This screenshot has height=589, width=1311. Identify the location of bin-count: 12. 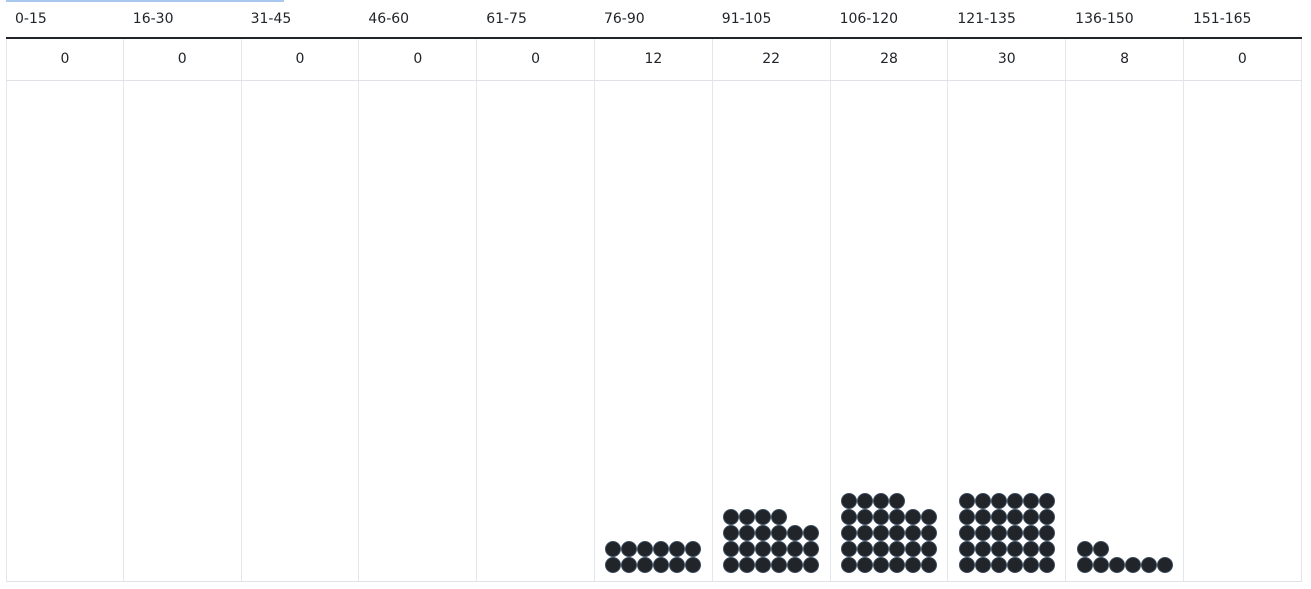
(654, 59).